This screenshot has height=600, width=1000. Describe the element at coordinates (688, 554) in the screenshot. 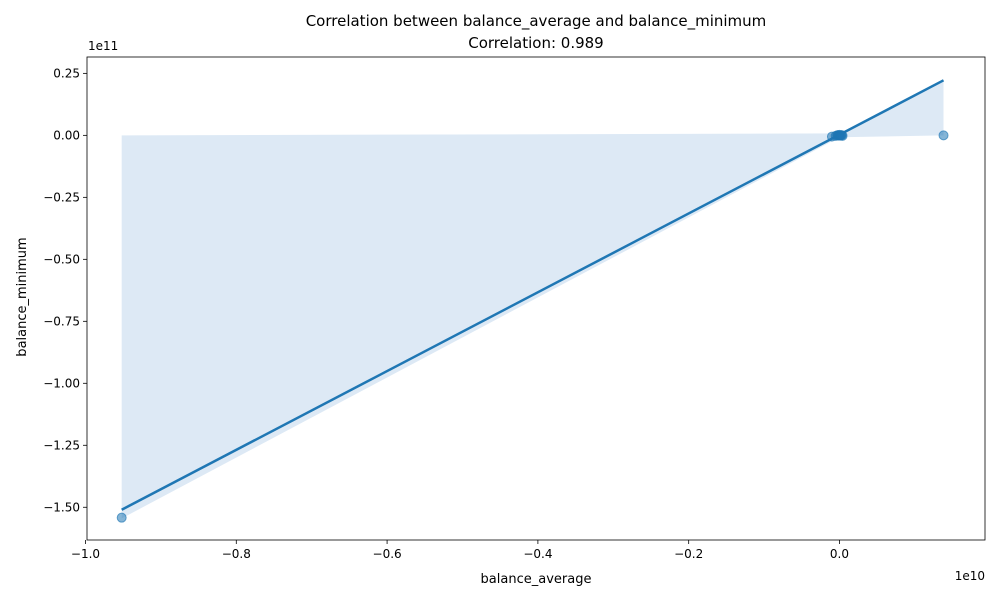

I see `x-tick-label: −0.2` at that location.